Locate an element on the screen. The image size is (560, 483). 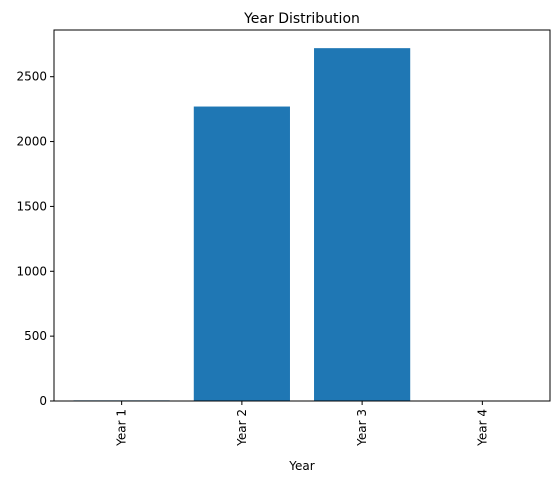
x-tick-label: Year 3 is located at coordinates (362, 428).